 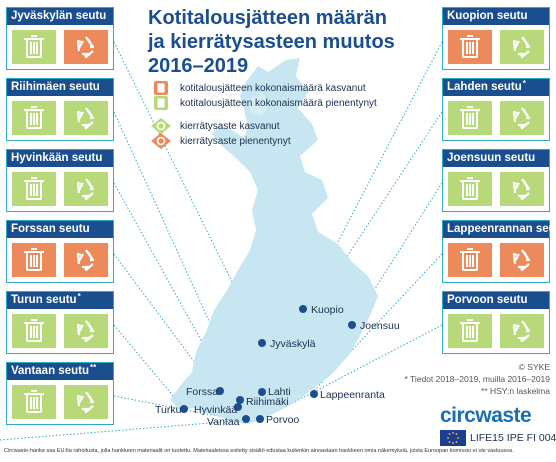 I want to click on city-label-hyvinkaa: Hyvinkää, so click(x=216, y=410).